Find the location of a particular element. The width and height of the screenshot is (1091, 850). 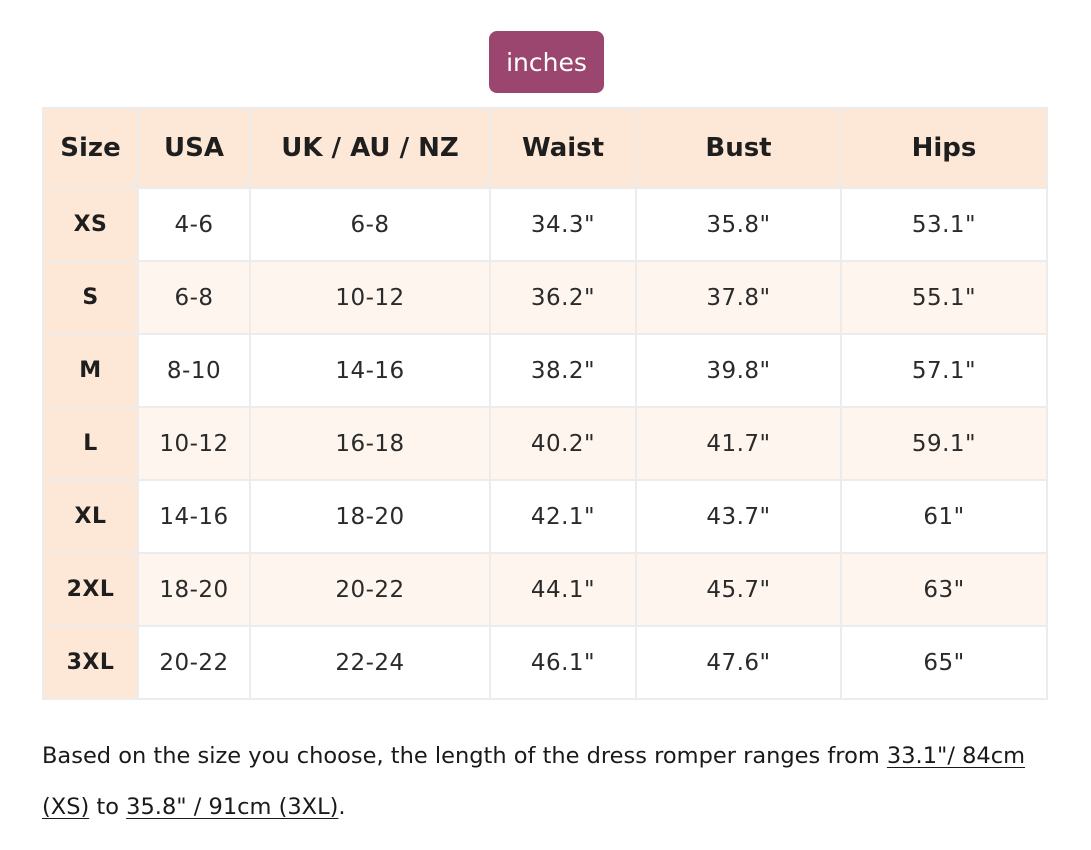

table-row: S 6-8 10-12 36.2" 37.8" 55.1" is located at coordinates (545, 297).